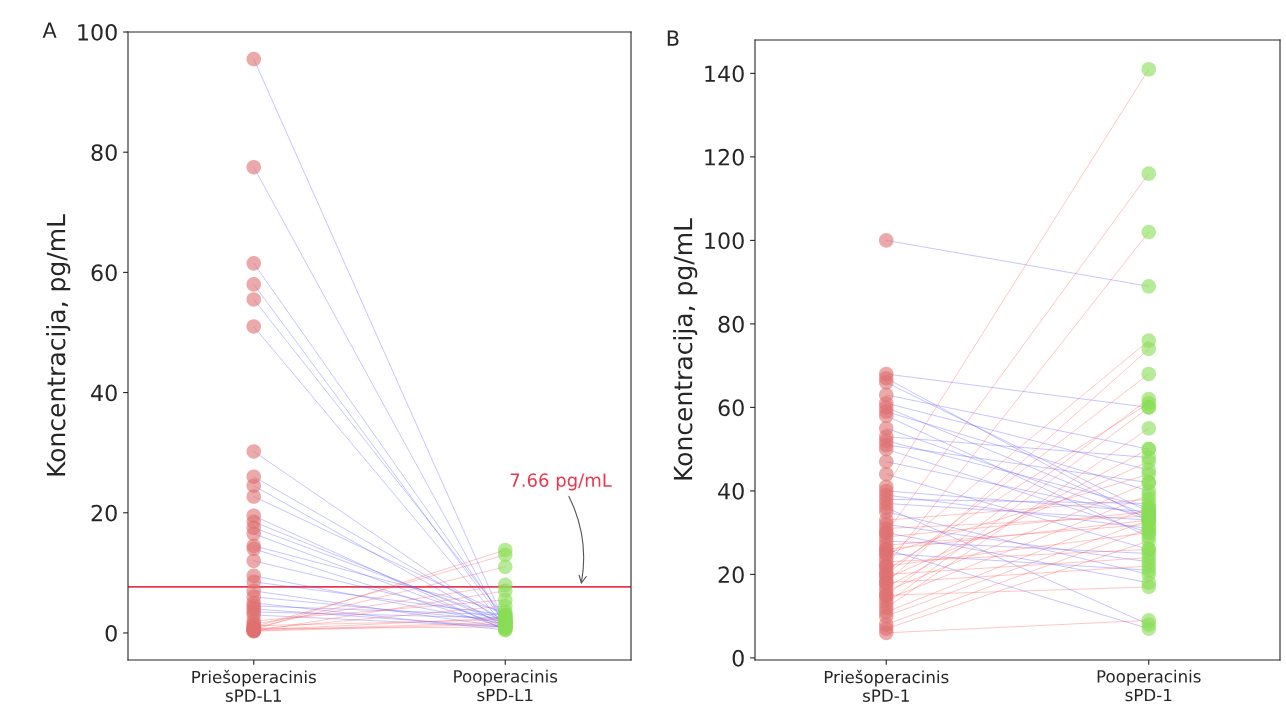 This screenshot has height=722, width=1286. What do you see at coordinates (673, 38) in the screenshot?
I see `chart-title: B` at bounding box center [673, 38].